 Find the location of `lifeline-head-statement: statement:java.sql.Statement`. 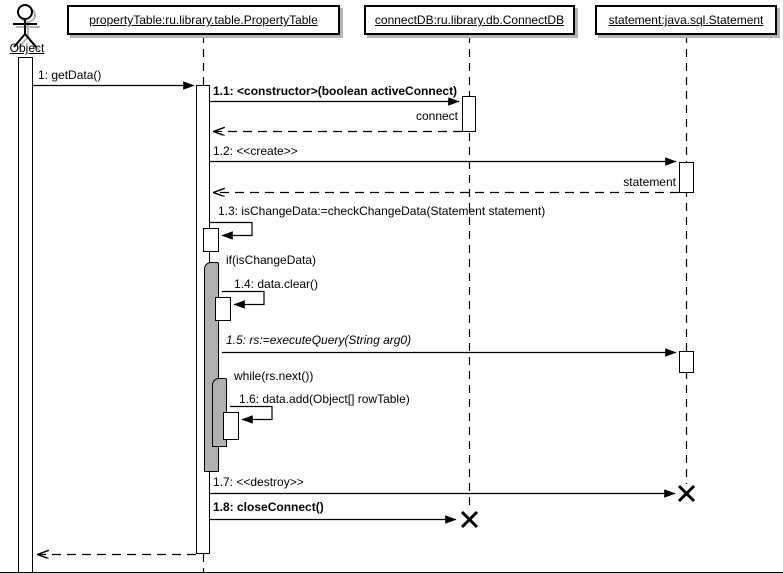

lifeline-head-statement: statement:java.sql.Statement is located at coordinates (686, 20).